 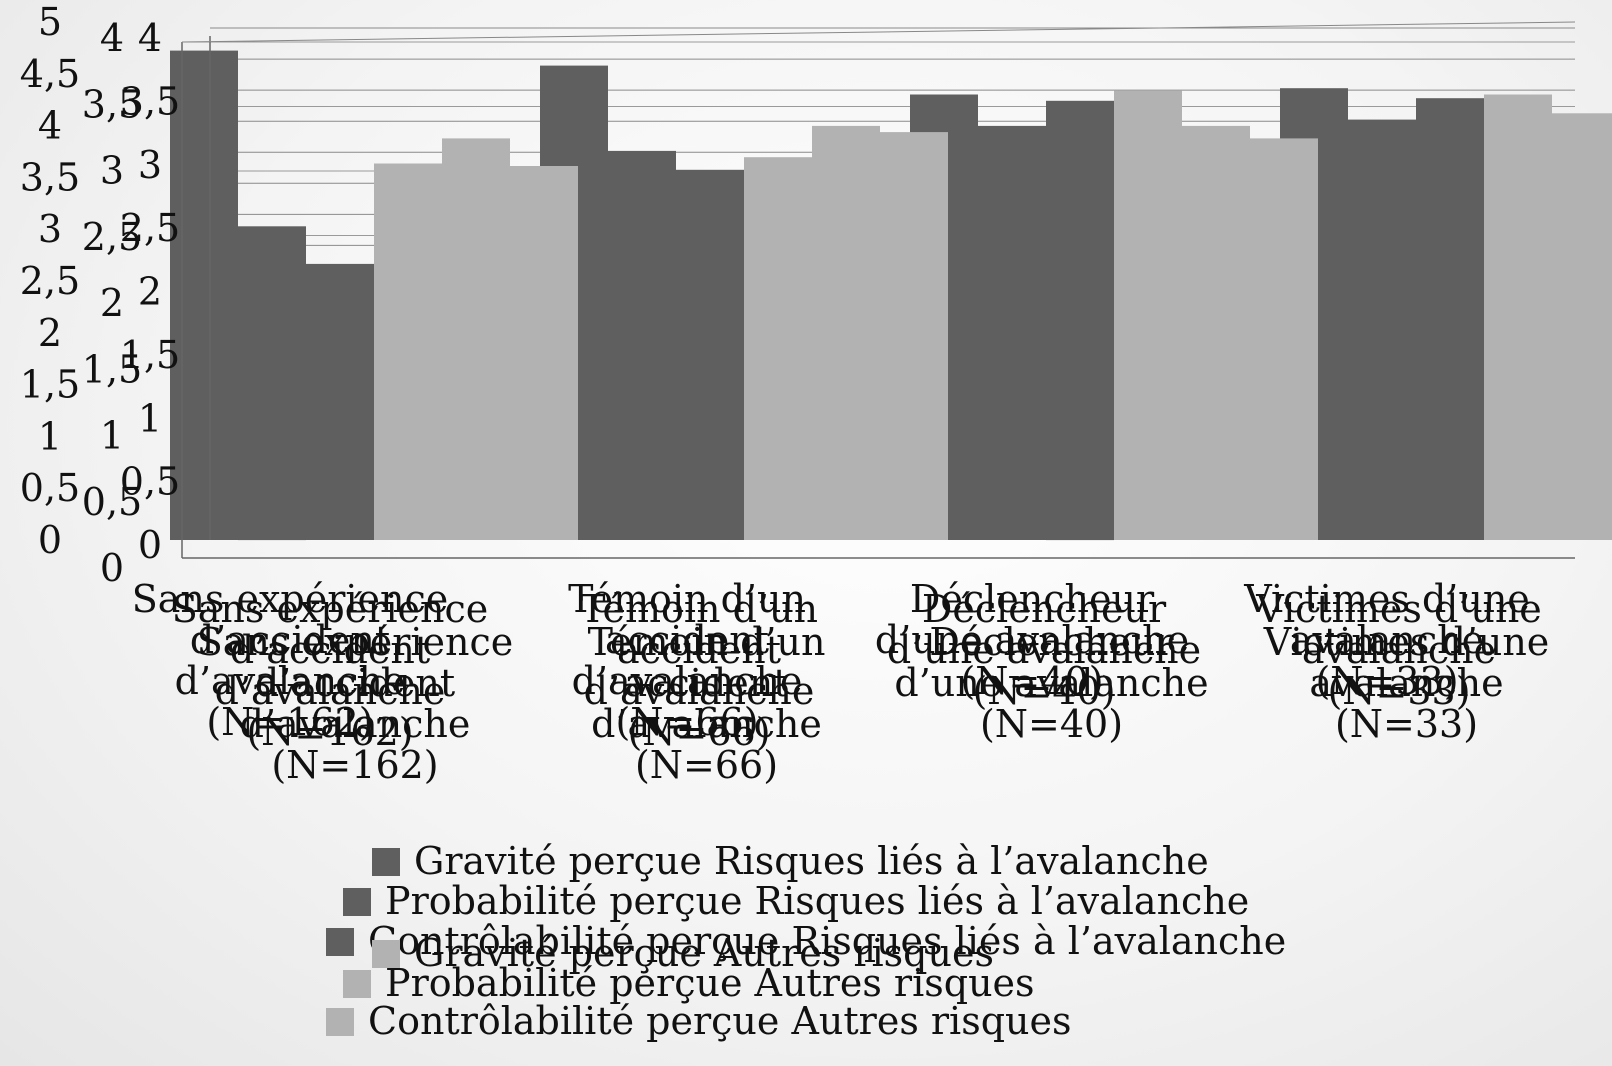 I want to click on legend-label: Contrôlabilité perçue Autres risques, so click(x=720, y=1021).